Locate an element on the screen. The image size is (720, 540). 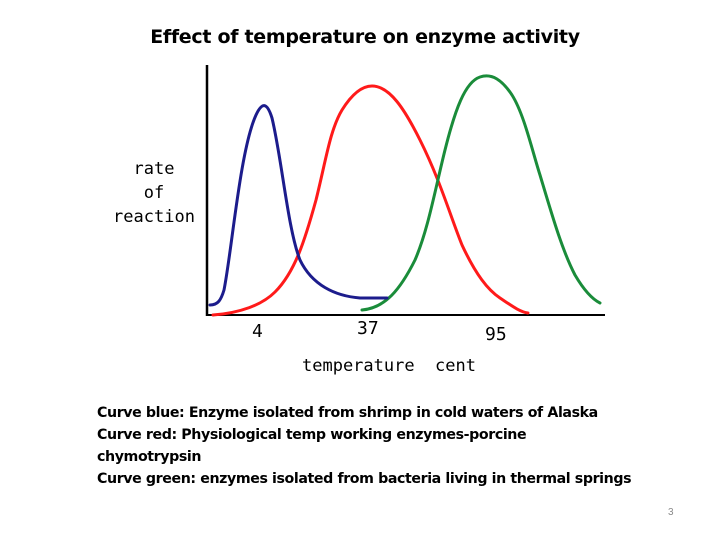
x-tick-95: 95 is located at coordinates (496, 334).